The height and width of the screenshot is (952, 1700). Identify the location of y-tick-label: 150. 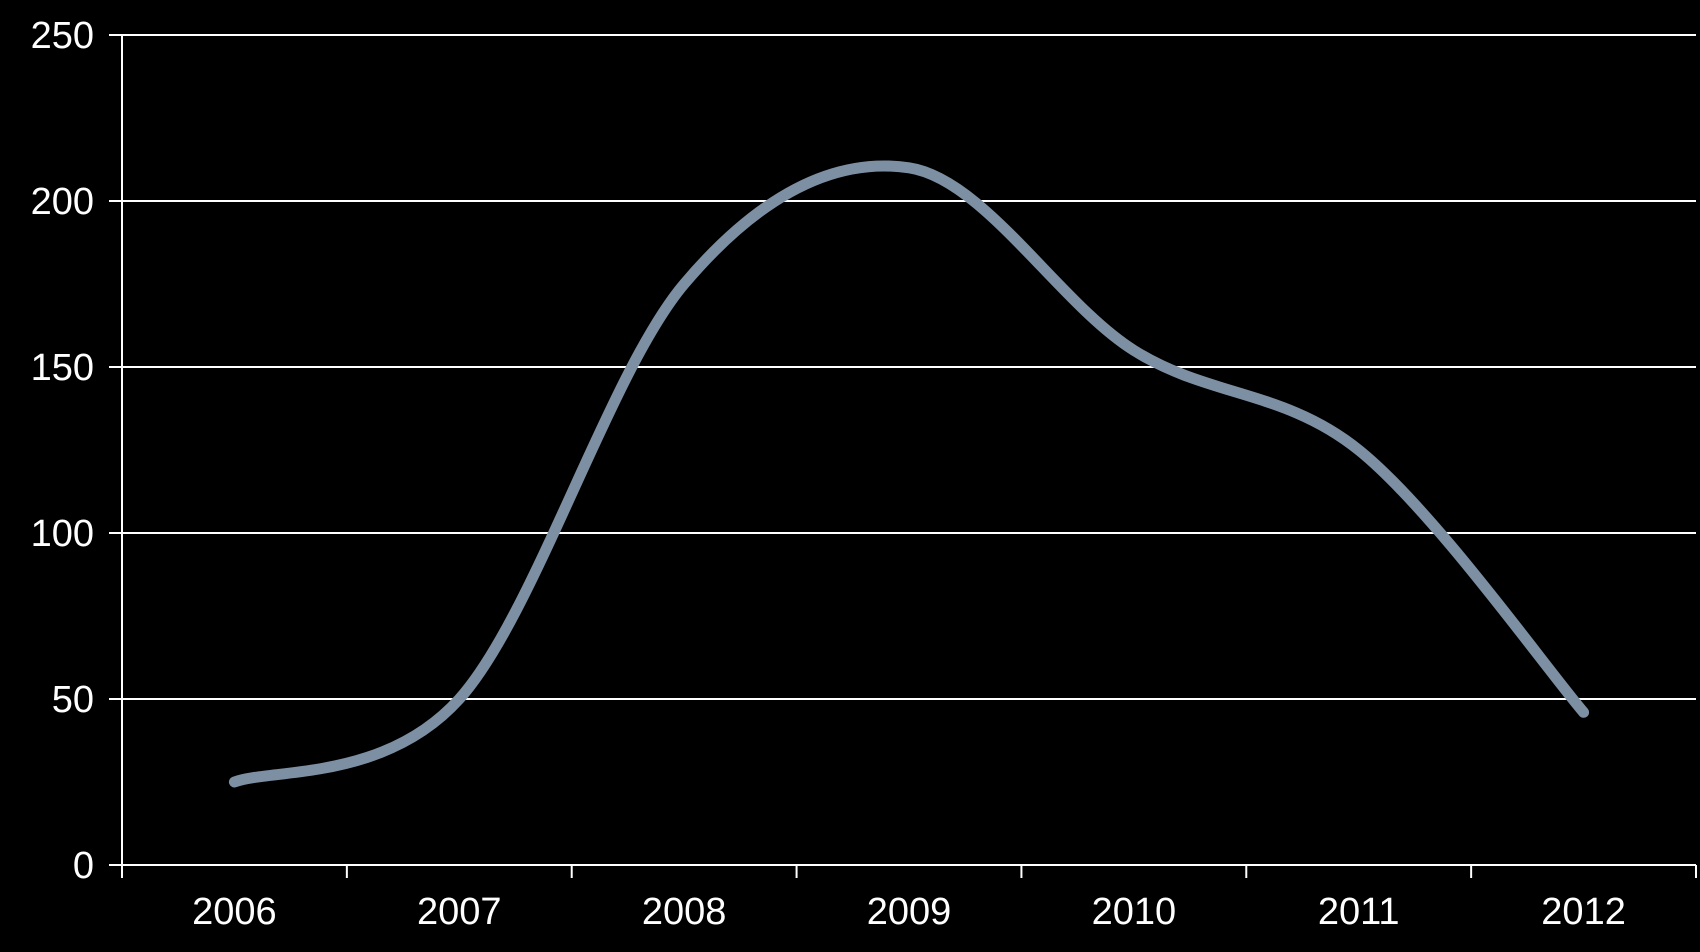
(62, 368).